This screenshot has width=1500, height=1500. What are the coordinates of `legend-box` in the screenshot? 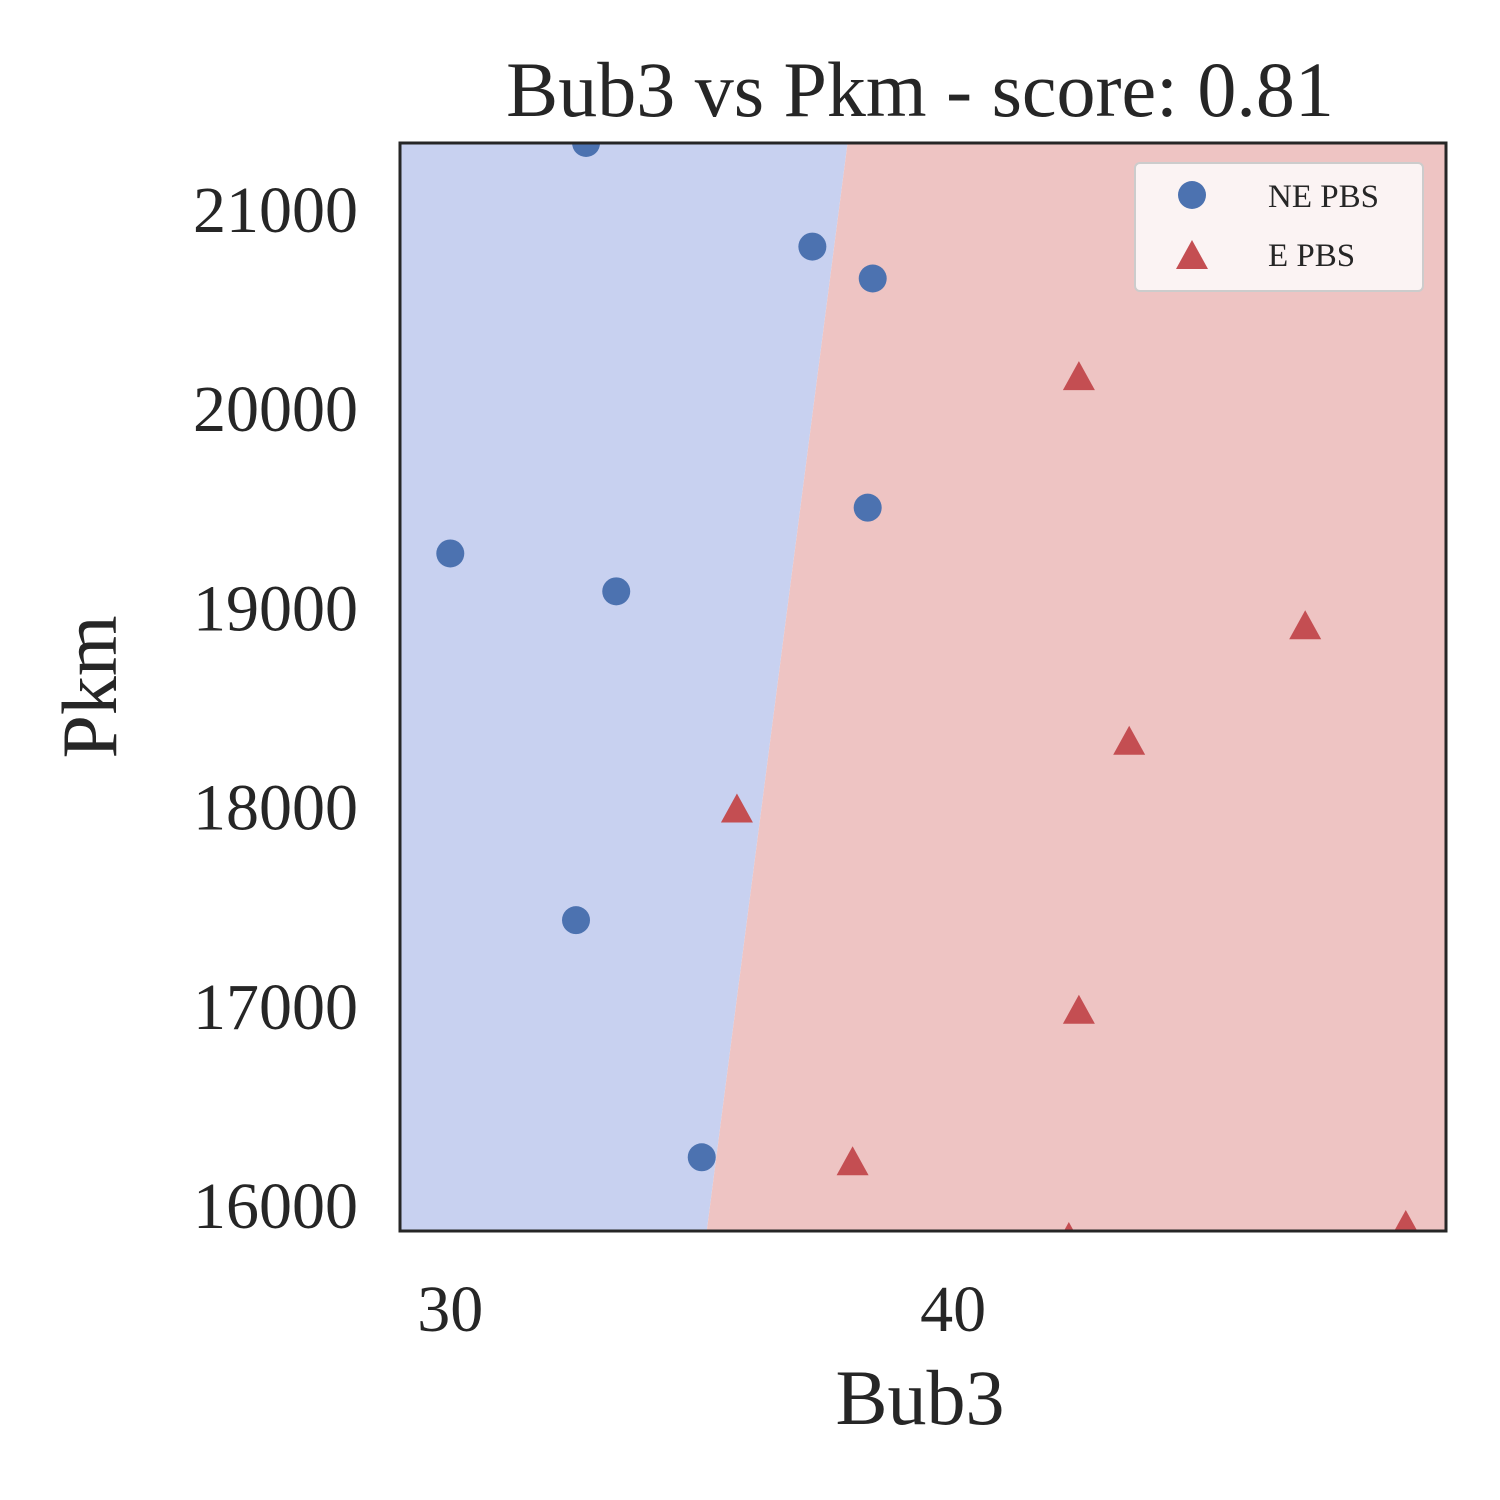 It's located at (1279, 227).